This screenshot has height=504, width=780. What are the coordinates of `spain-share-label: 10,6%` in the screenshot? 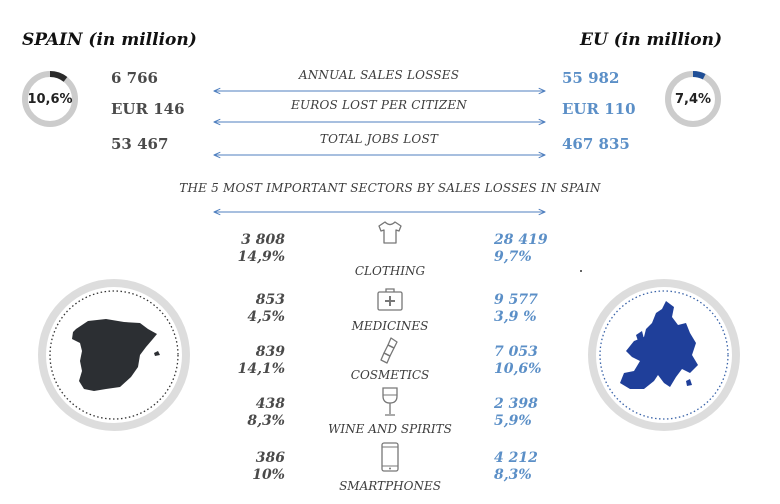 It's located at (50, 99).